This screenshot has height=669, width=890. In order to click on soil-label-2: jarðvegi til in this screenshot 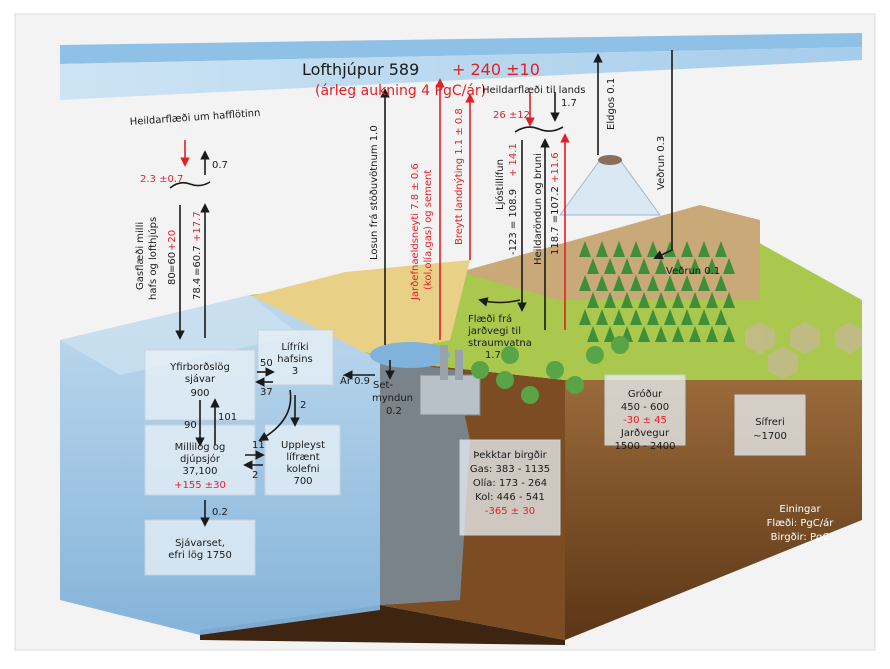, I will do `click(494, 331)`.